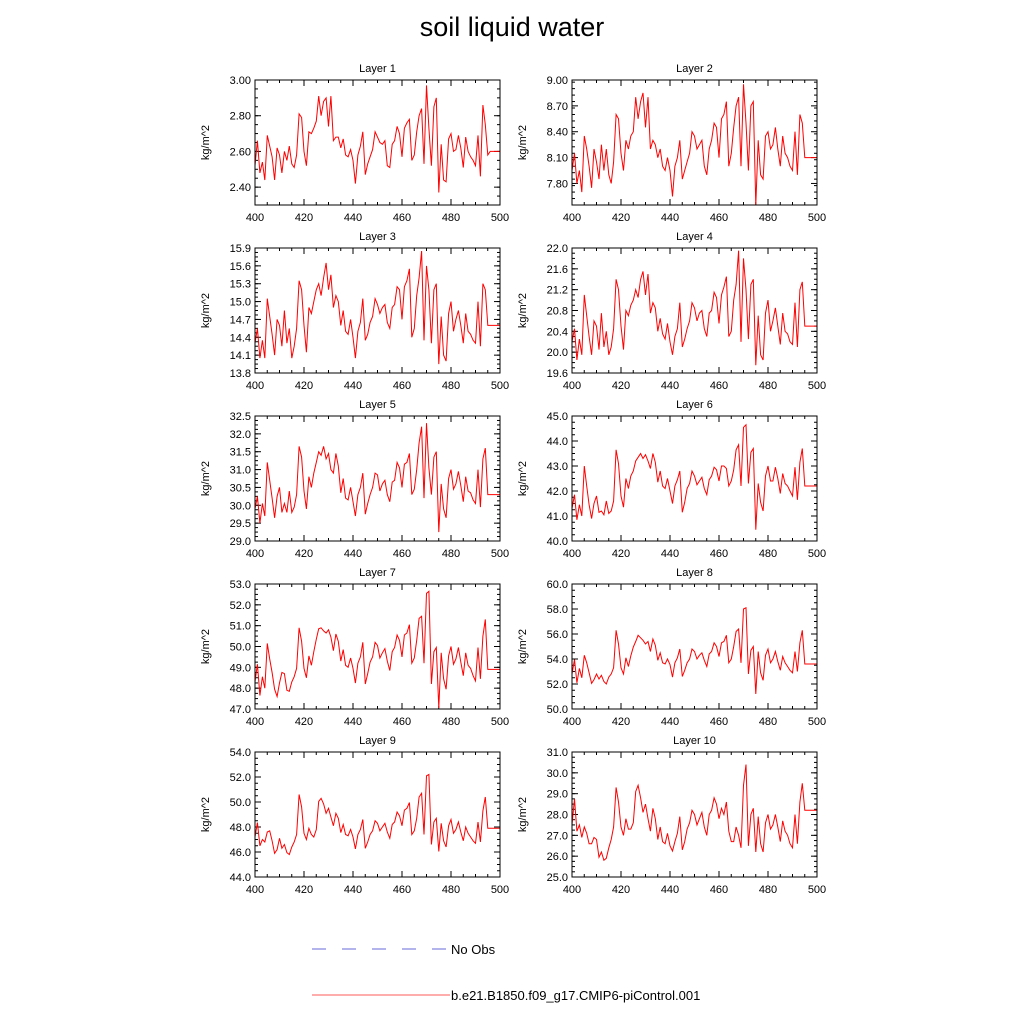 Image resolution: width=1024 pixels, height=1024 pixels. What do you see at coordinates (240, 285) in the screenshot?
I see `y-tick-label: 15.3` at bounding box center [240, 285].